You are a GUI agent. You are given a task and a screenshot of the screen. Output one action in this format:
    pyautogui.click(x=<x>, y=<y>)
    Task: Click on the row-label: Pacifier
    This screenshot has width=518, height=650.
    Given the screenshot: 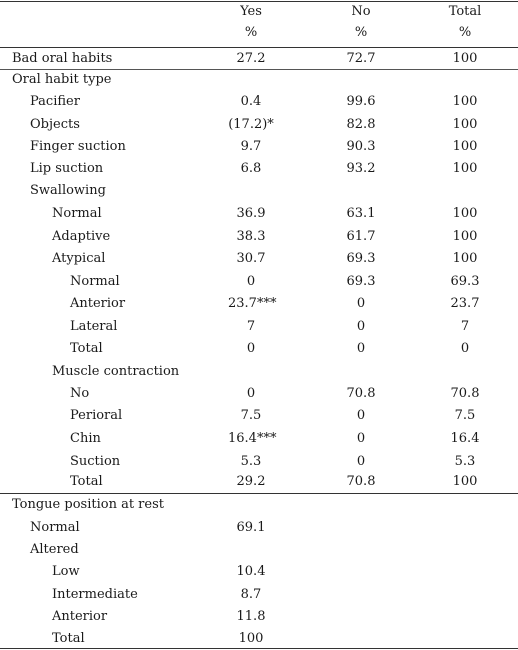 What is the action you would take?
    pyautogui.click(x=55, y=101)
    